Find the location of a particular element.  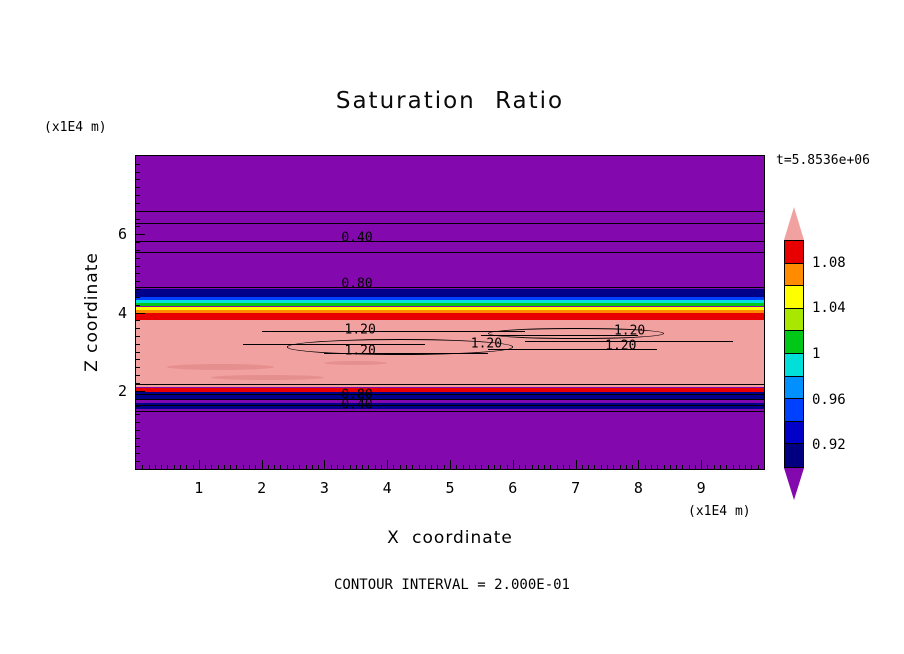

contour-label: 0.40 is located at coordinates (357, 405).